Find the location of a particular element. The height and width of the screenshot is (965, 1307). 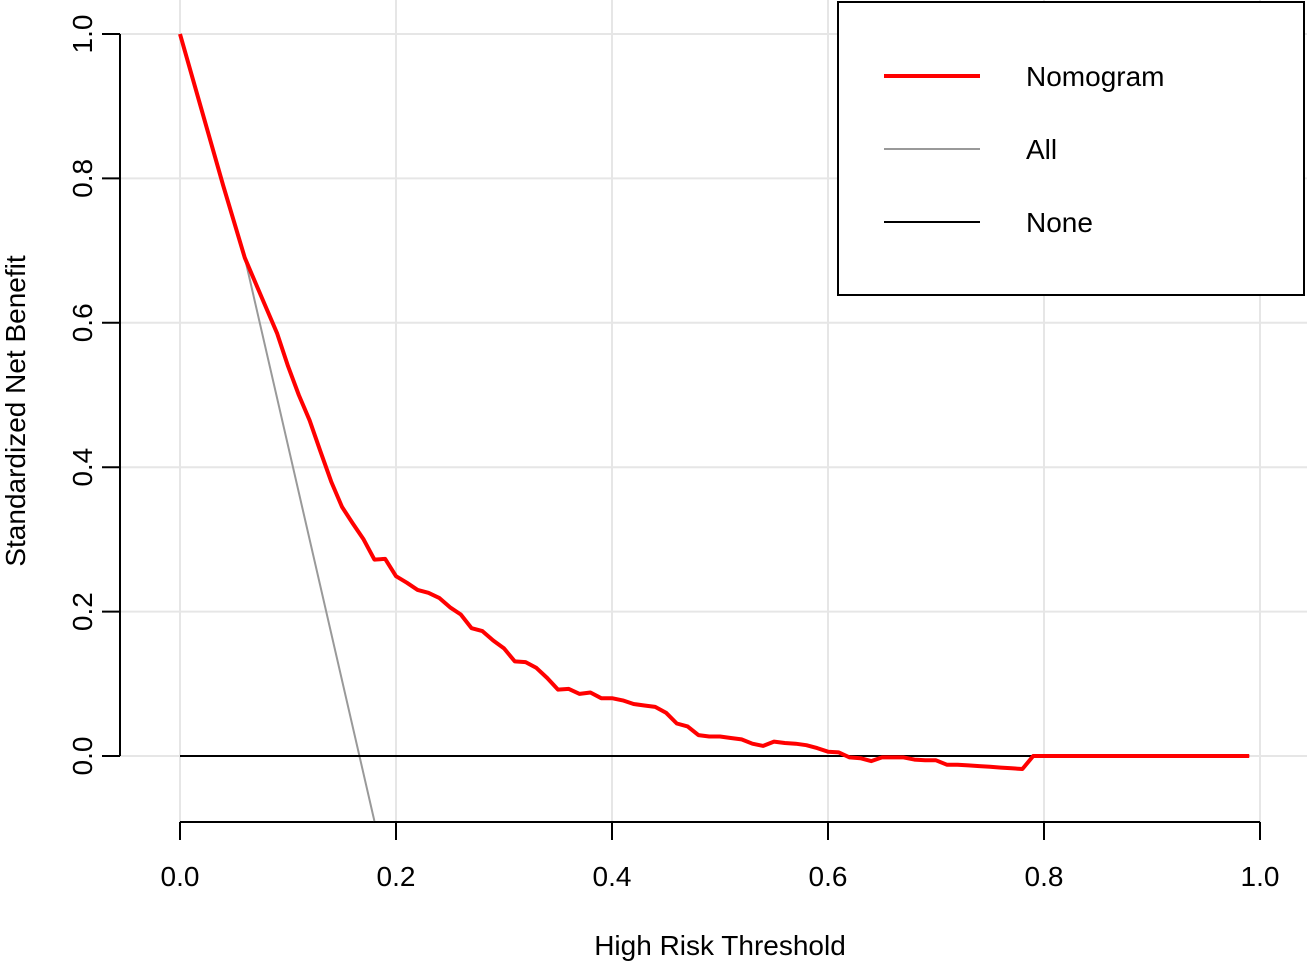

y-tick-label-0: 0.0 is located at coordinates (82, 756).